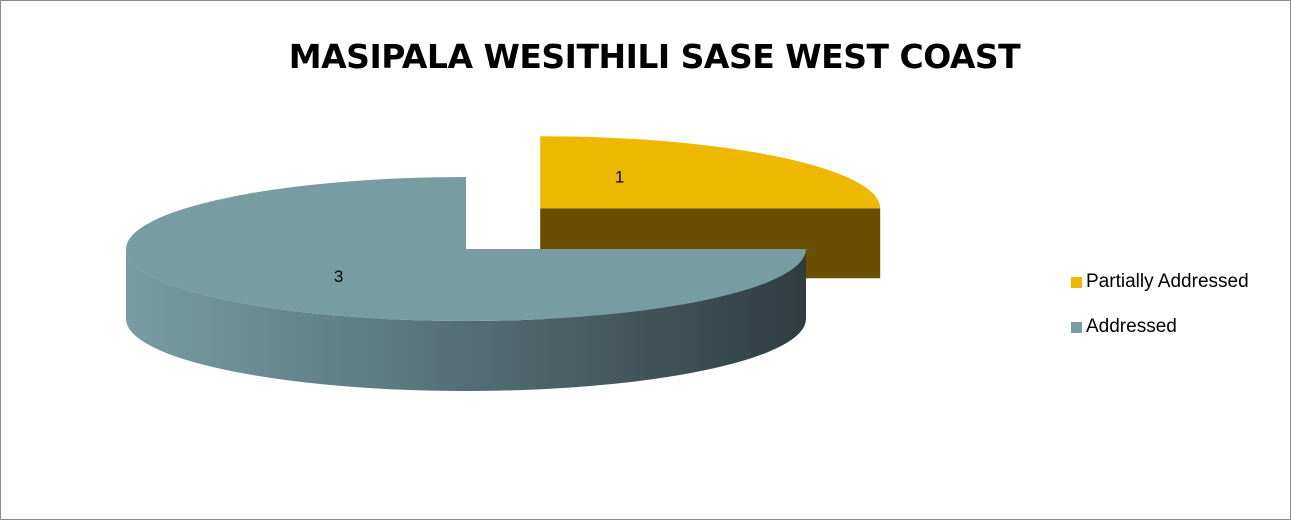 This screenshot has height=521, width=1291. I want to click on pie-slice-addressed, so click(466, 249).